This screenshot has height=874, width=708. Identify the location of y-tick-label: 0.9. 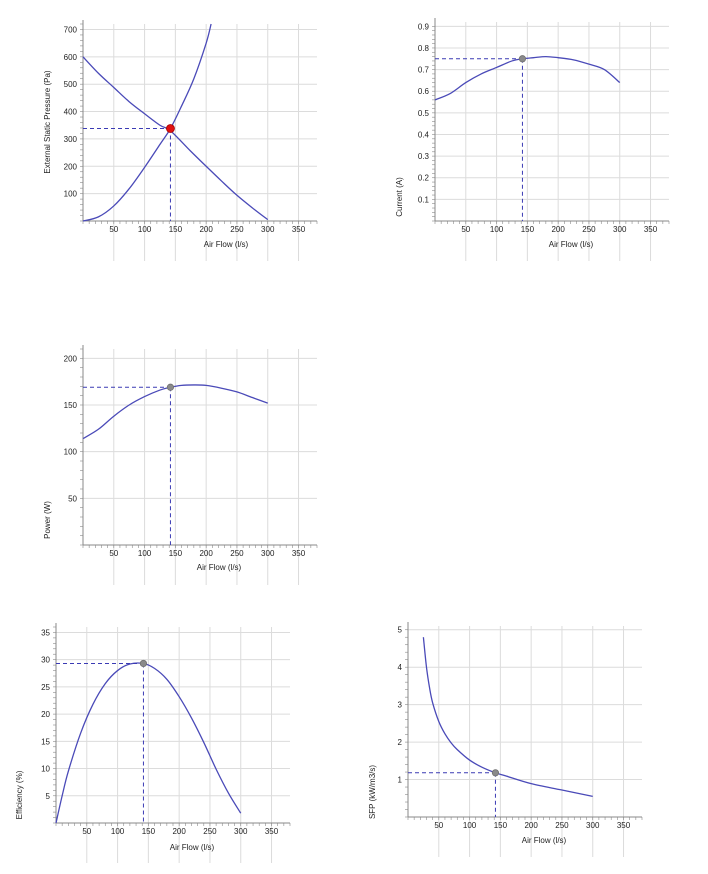
(424, 26).